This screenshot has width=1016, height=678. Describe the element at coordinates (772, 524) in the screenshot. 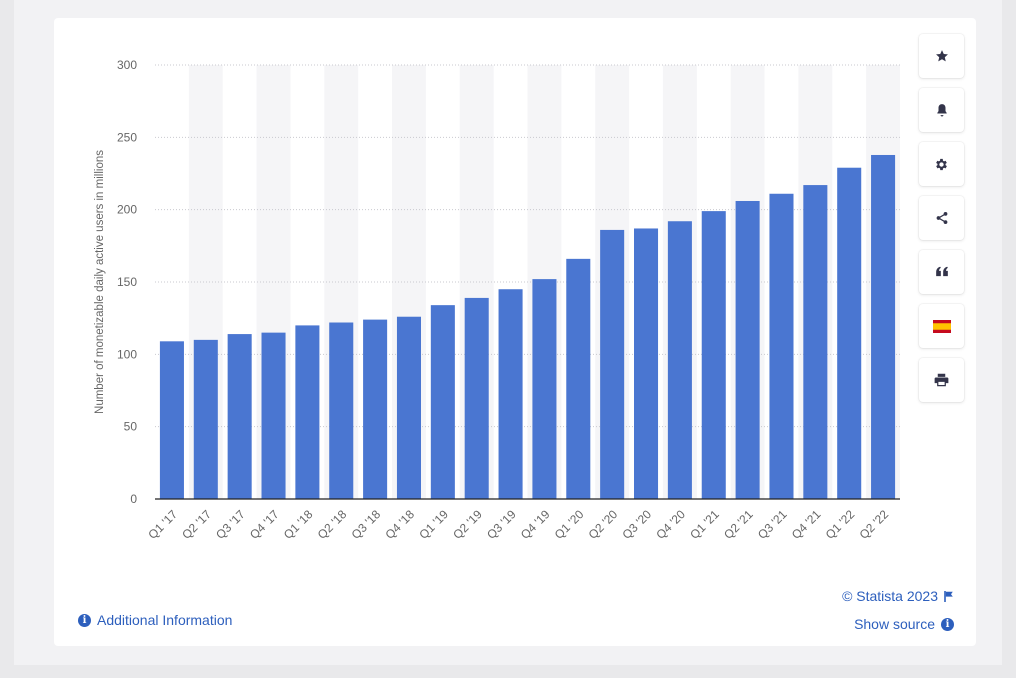

I see `x-tick-label: Q3 '21` at that location.